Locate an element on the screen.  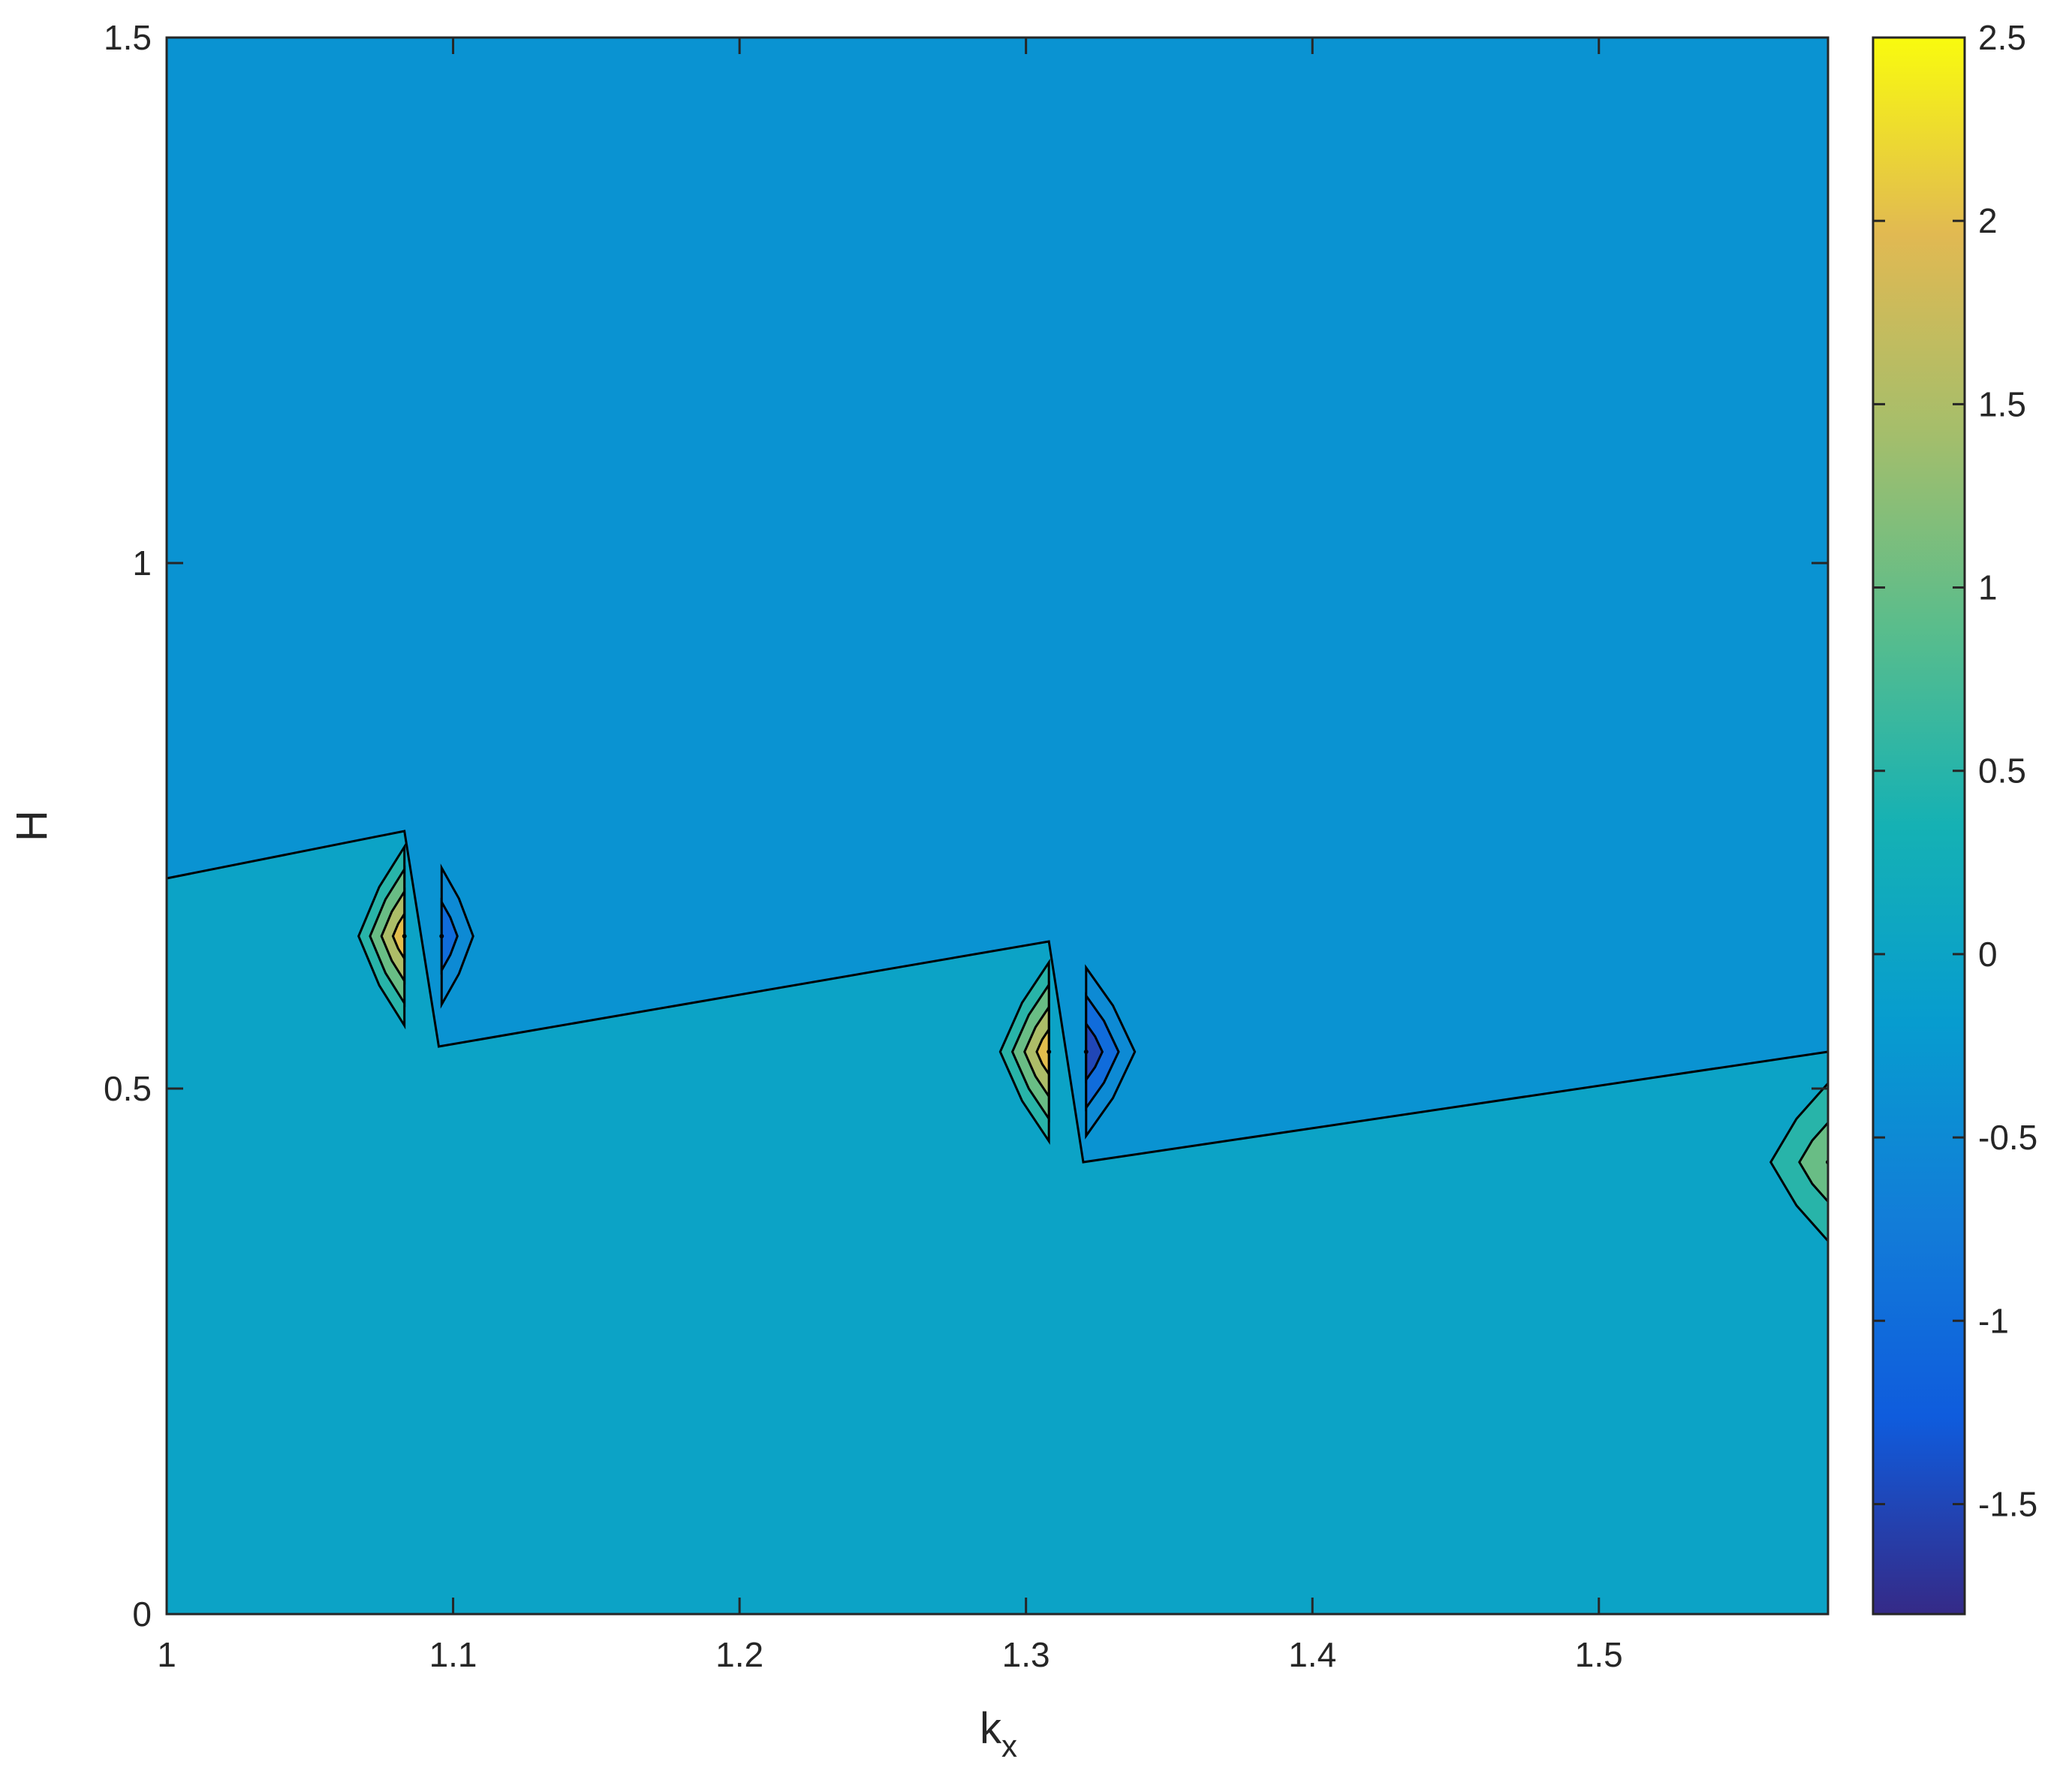
colorbar-tick-label: -1.5 is located at coordinates (2007, 1504).